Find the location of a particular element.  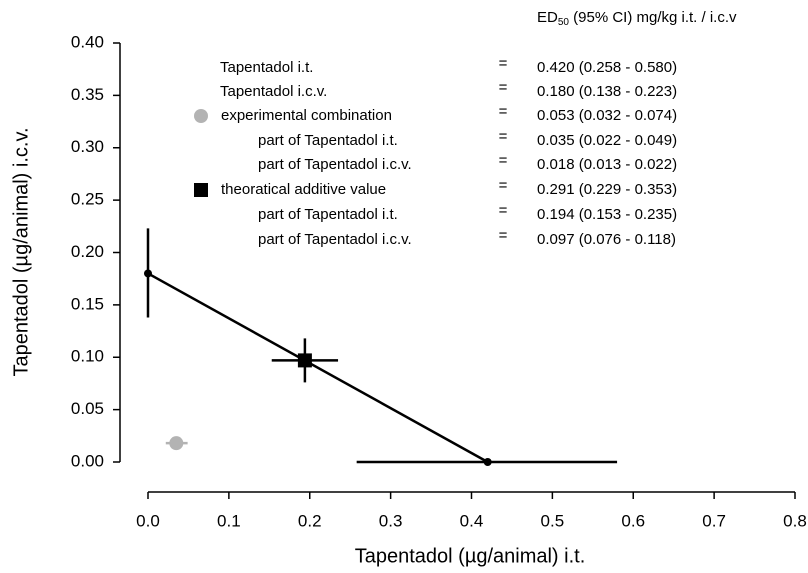

header-main: ED is located at coordinates (547, 17).